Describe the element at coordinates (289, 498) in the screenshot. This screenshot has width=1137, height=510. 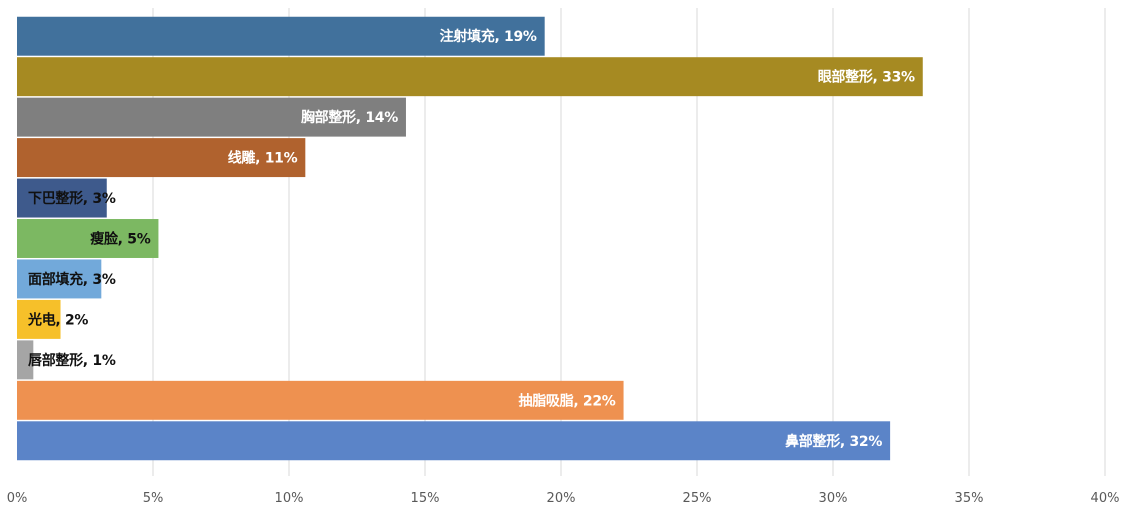
I see `x-tick-label: 10%` at that location.